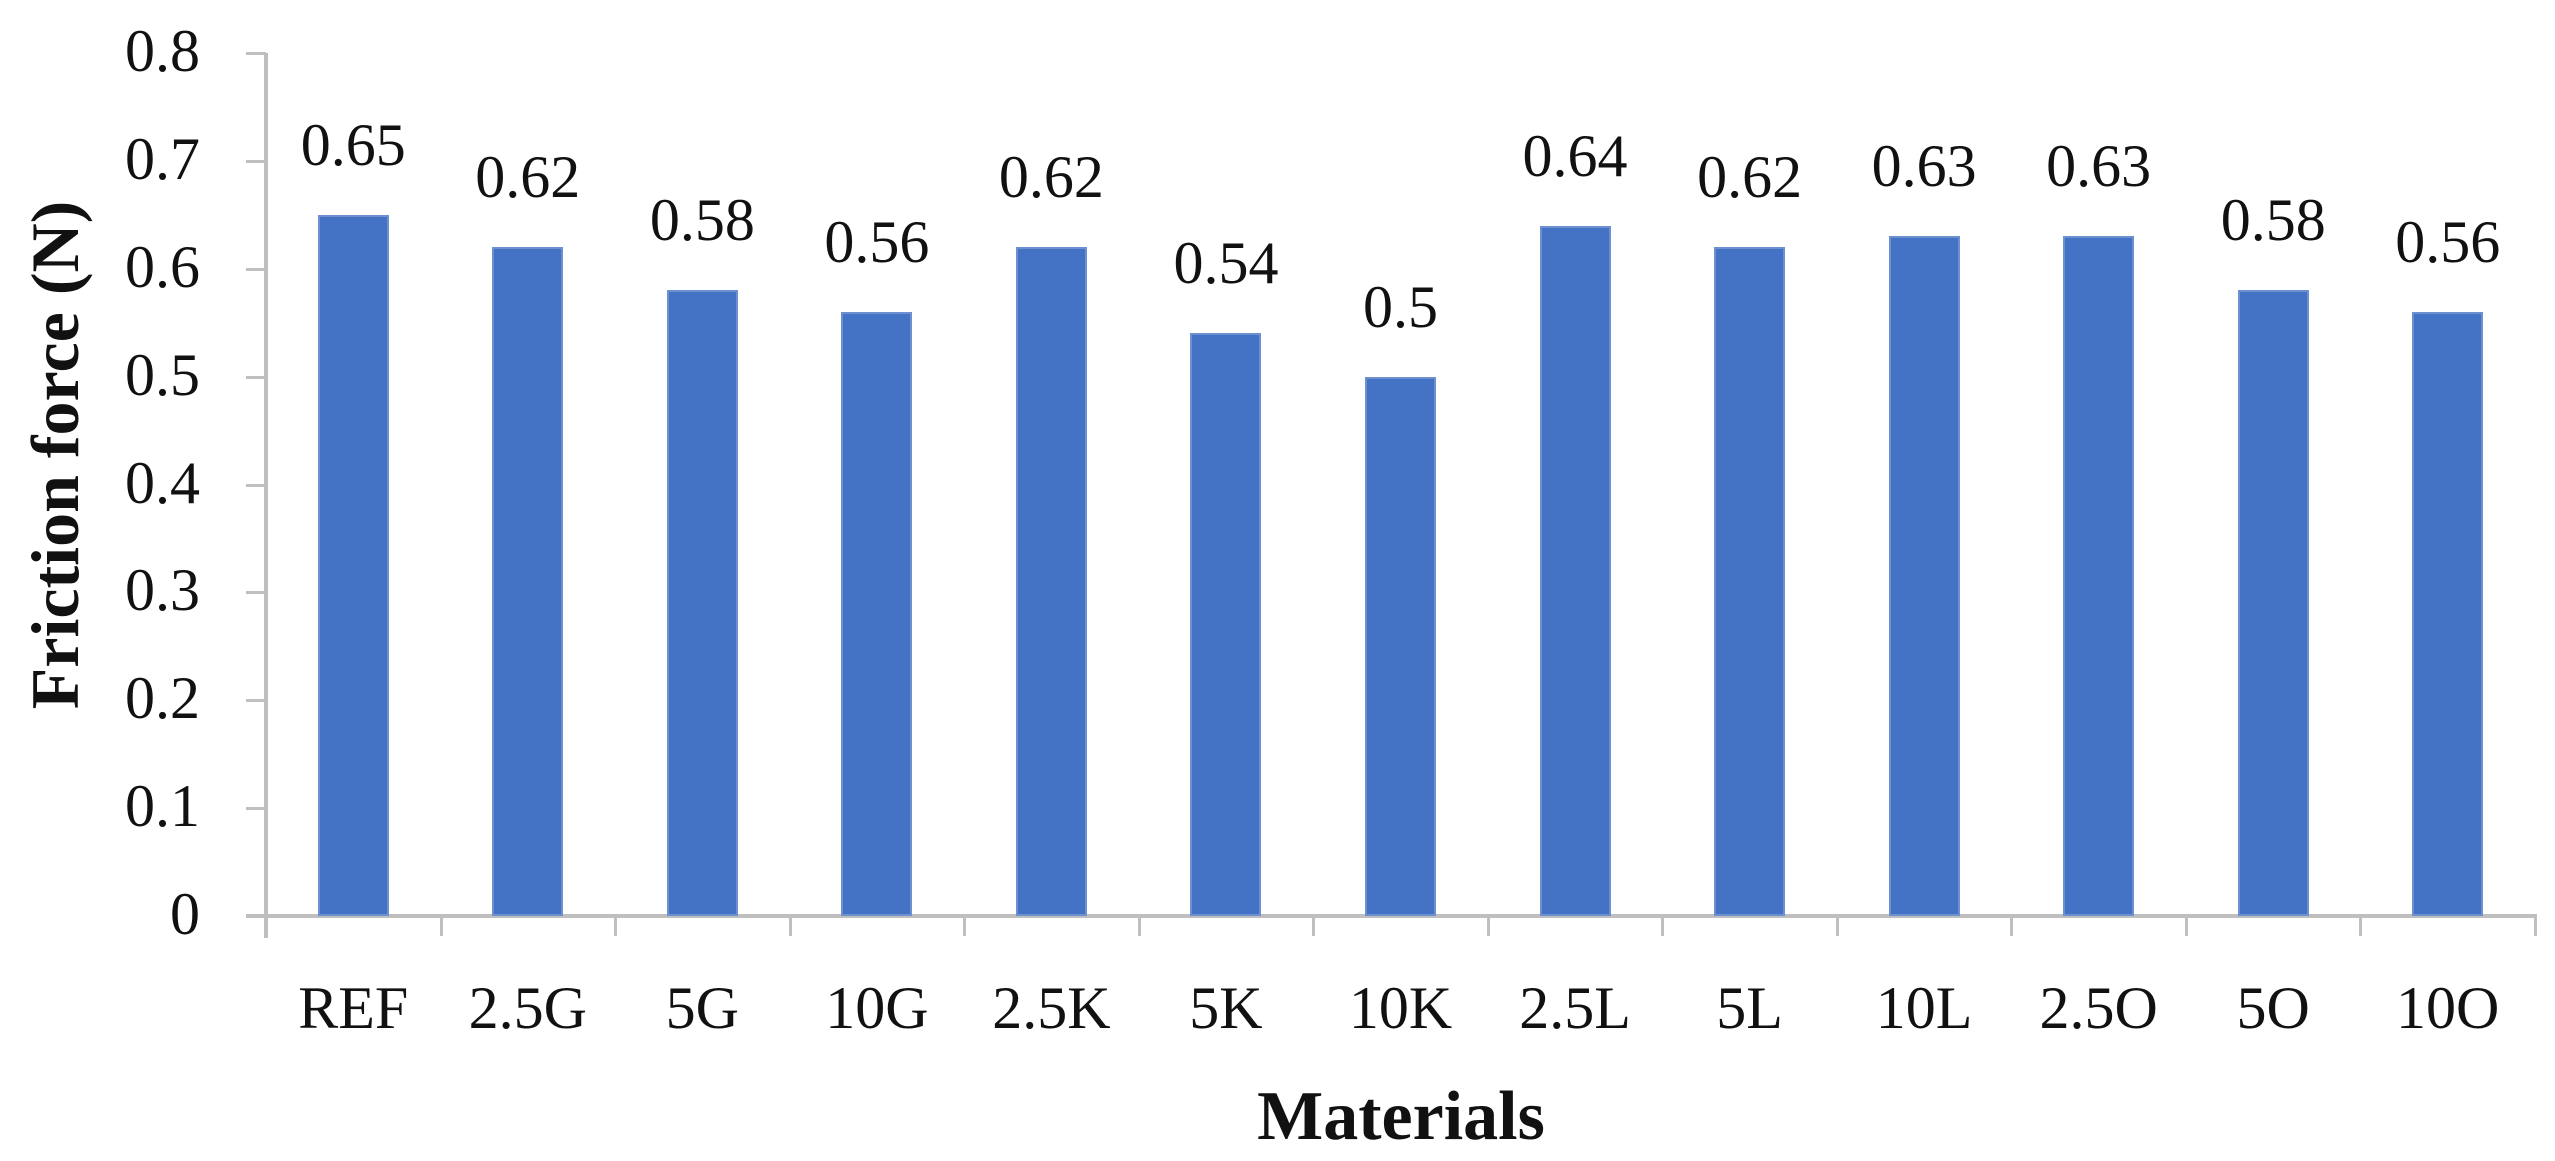 This screenshot has height=1161, width=2555. I want to click on data-label: 0.65, so click(353, 144).